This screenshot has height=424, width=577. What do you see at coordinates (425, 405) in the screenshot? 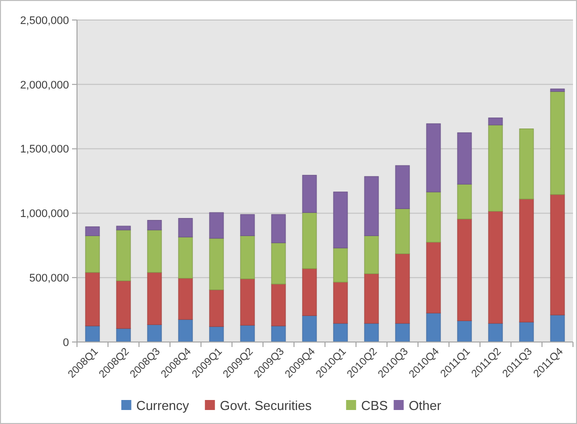
I see `legend-label: Other` at bounding box center [425, 405].